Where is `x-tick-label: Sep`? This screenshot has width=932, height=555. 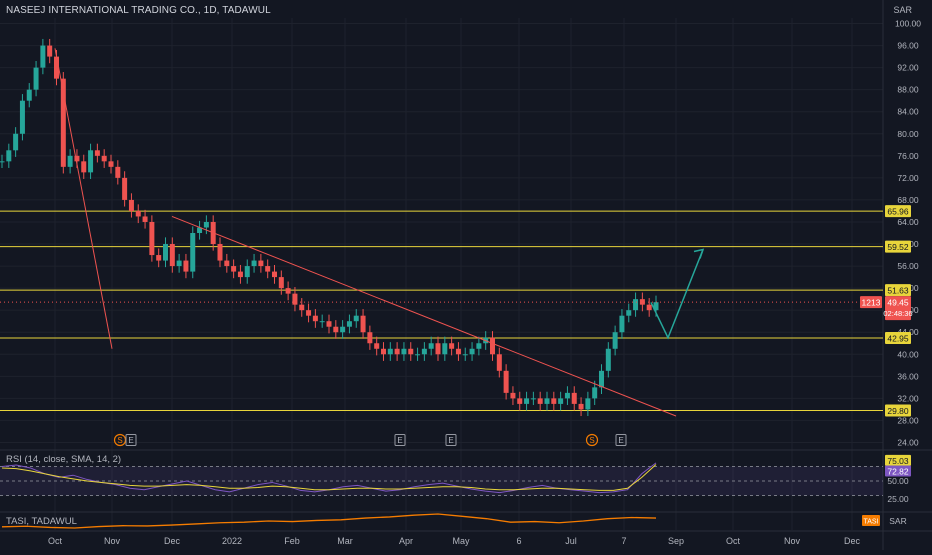 x-tick-label: Sep is located at coordinates (676, 541).